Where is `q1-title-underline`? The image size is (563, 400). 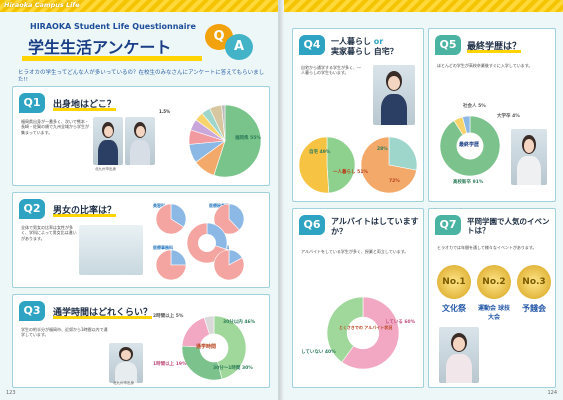 q1-title-underline is located at coordinates (84, 109).